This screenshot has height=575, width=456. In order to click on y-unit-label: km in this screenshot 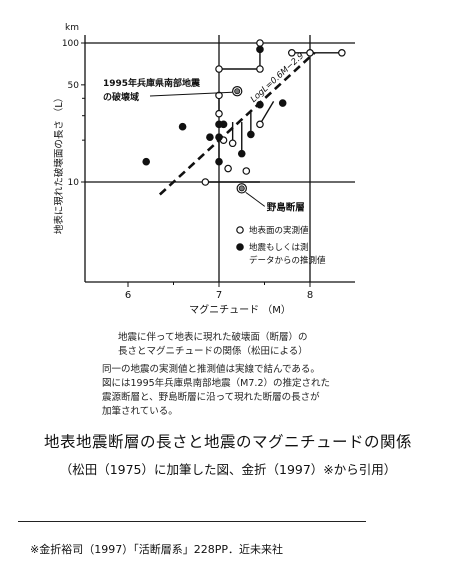, I will do `click(72, 28)`.